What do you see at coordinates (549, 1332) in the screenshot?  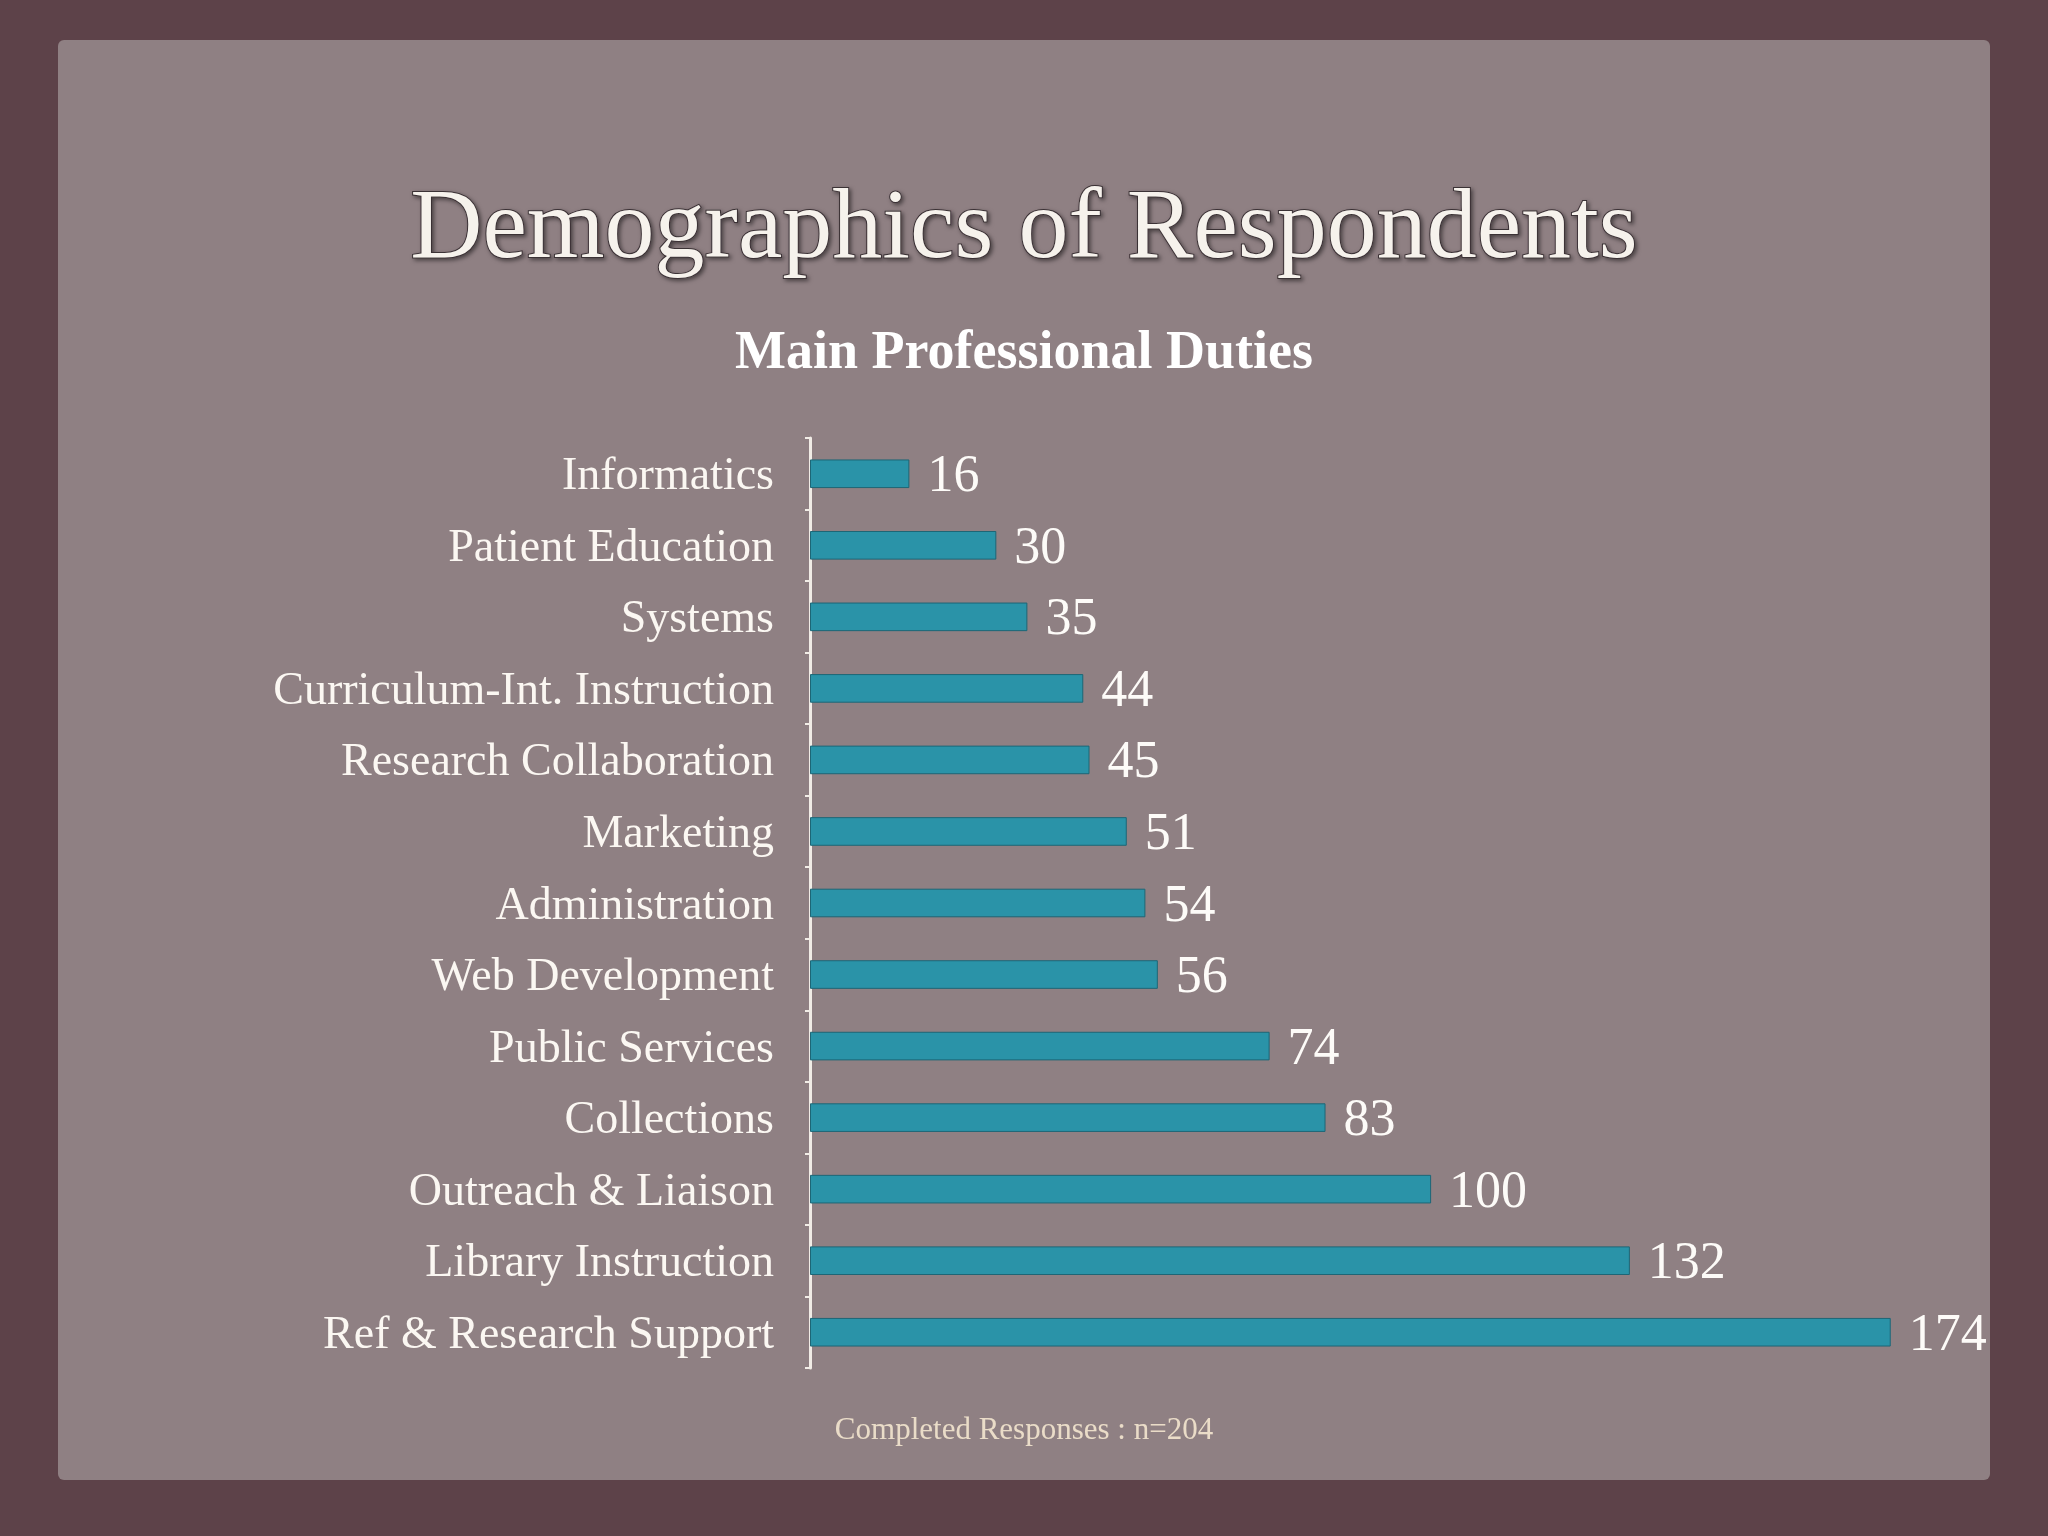 I see `y-tick-label: Ref & Research Support` at bounding box center [549, 1332].